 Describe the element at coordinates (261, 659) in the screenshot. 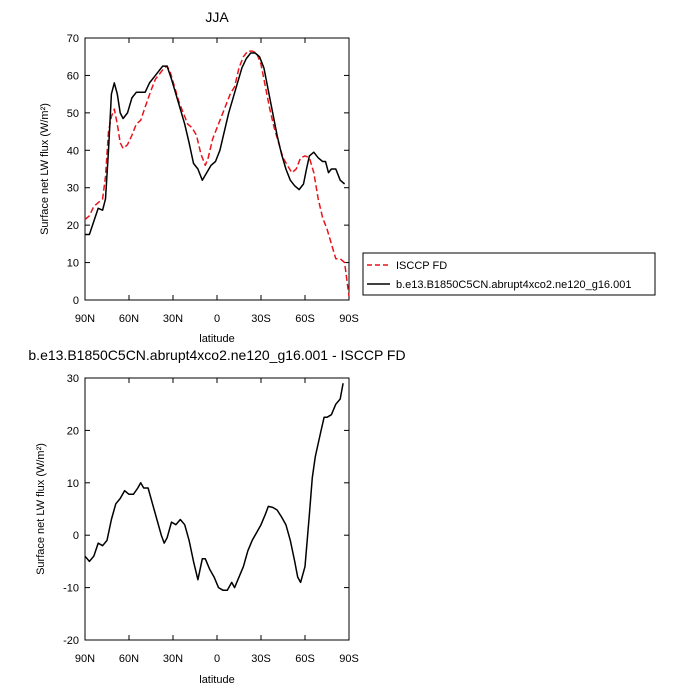

I see `bottom-x-tick-label: 30S` at that location.